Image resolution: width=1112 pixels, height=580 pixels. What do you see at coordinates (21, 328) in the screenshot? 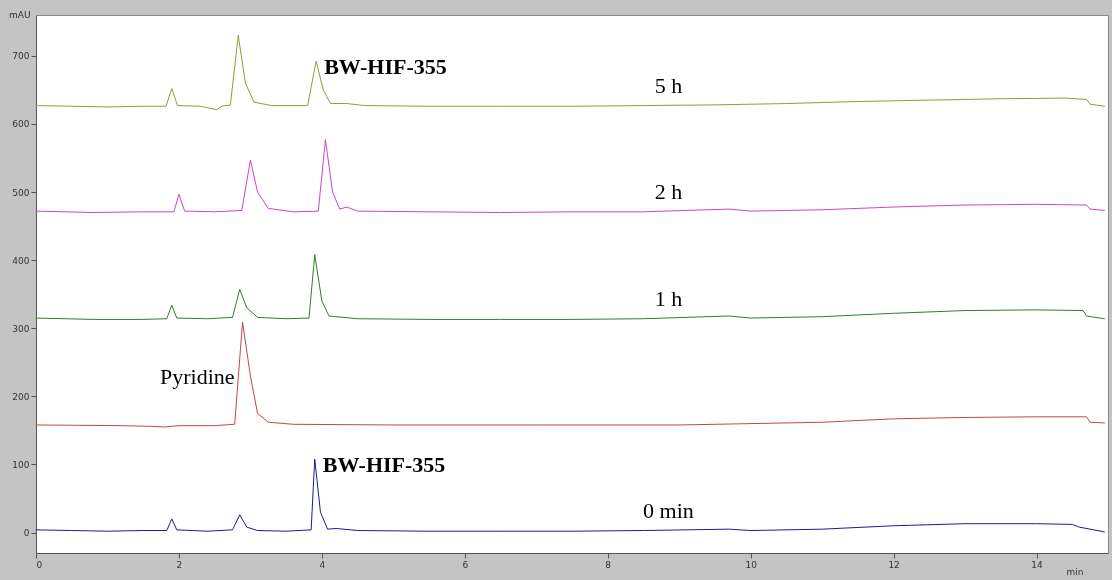
I see `y-tick-label: 300` at bounding box center [21, 328].